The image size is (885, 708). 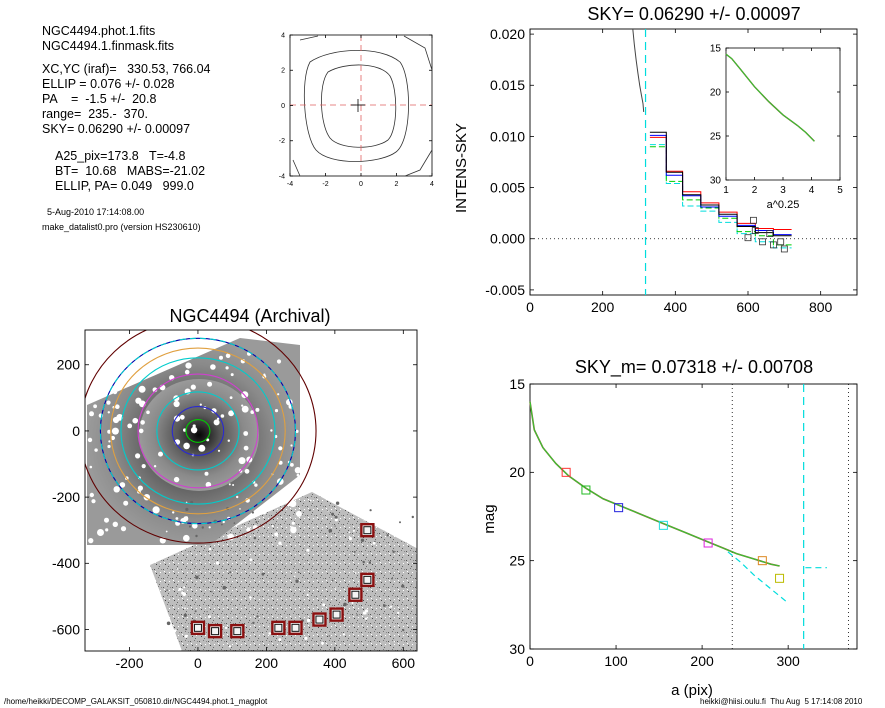 I want to click on x-tick-label: 5, so click(x=840, y=190).